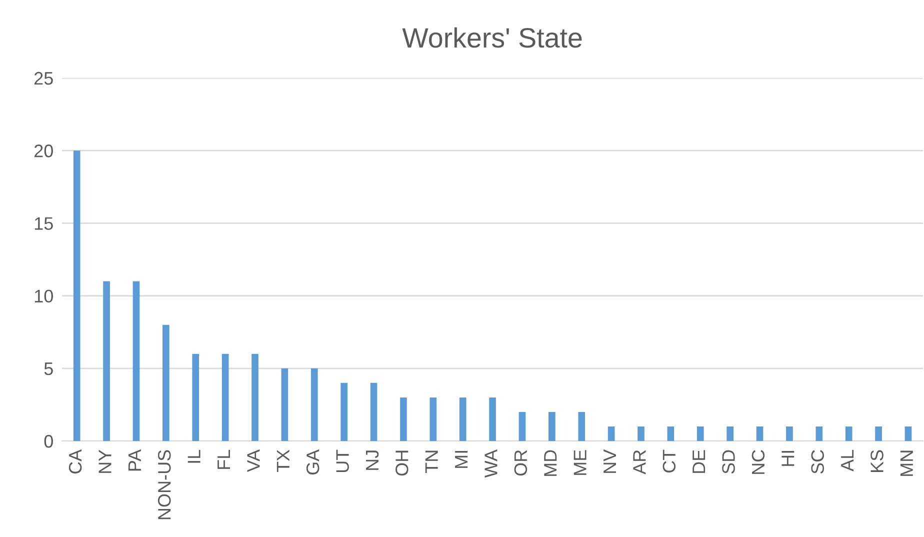 This screenshot has height=537, width=924. Describe the element at coordinates (43, 151) in the screenshot. I see `y-tick-label: 20` at that location.